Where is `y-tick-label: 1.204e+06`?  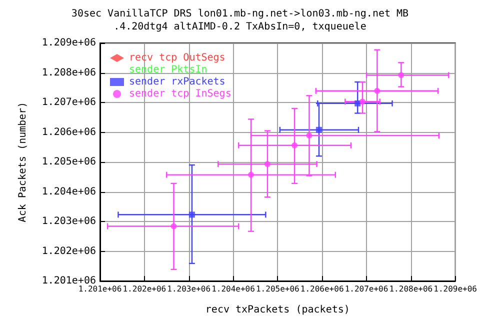
y-tick-label: 1.204e+06 is located at coordinates (69, 192).